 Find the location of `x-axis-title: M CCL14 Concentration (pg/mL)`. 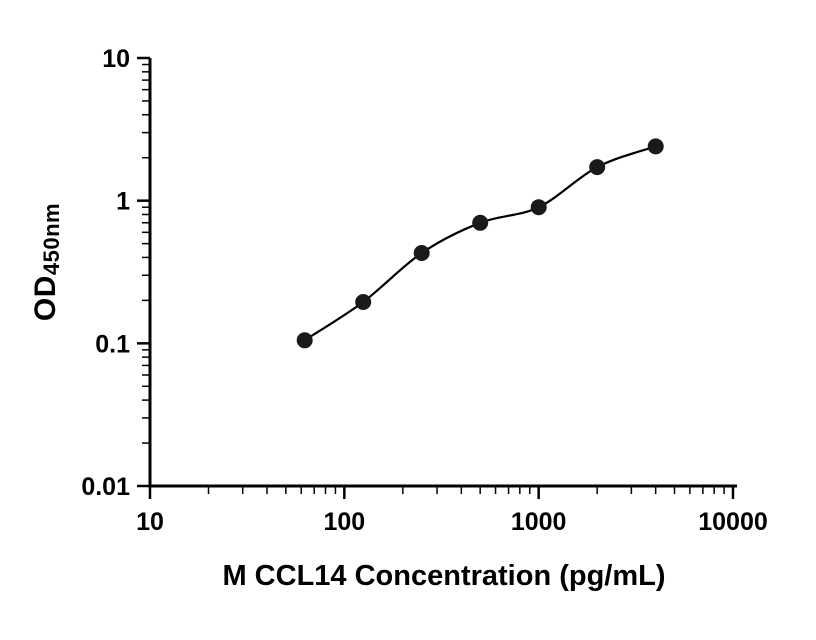

x-axis-title: M CCL14 Concentration (pg/mL) is located at coordinates (408, 576).